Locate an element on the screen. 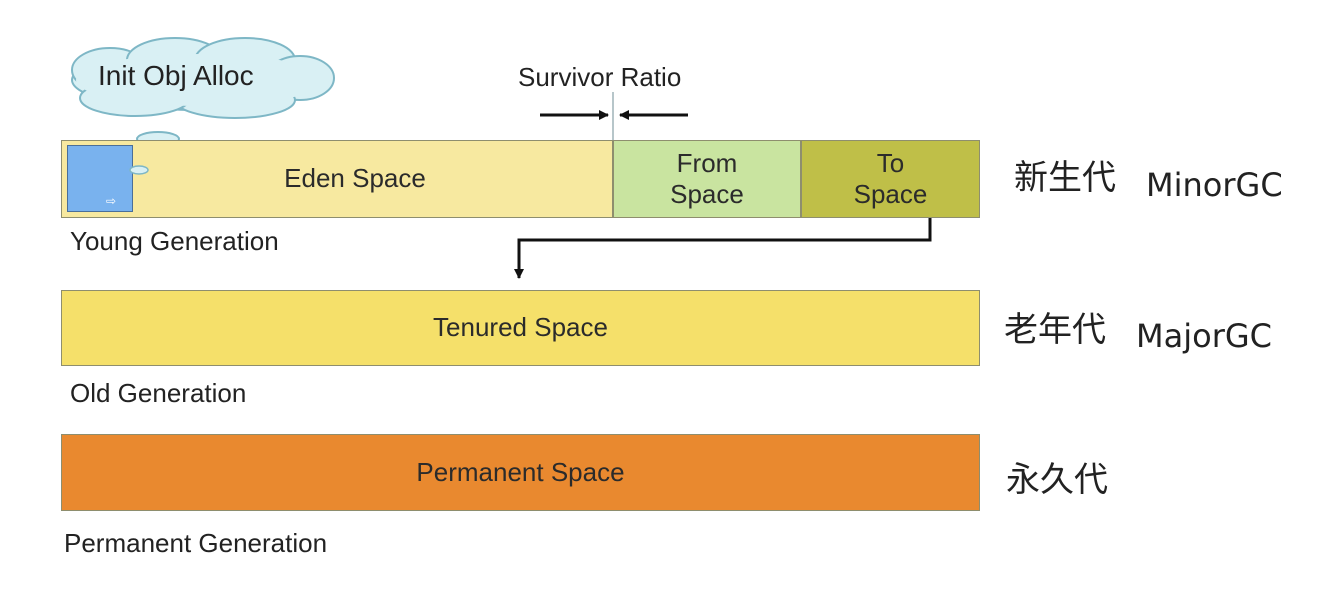 The height and width of the screenshot is (592, 1332). young-generation-cn-label: 新生代 is located at coordinates (1065, 178).